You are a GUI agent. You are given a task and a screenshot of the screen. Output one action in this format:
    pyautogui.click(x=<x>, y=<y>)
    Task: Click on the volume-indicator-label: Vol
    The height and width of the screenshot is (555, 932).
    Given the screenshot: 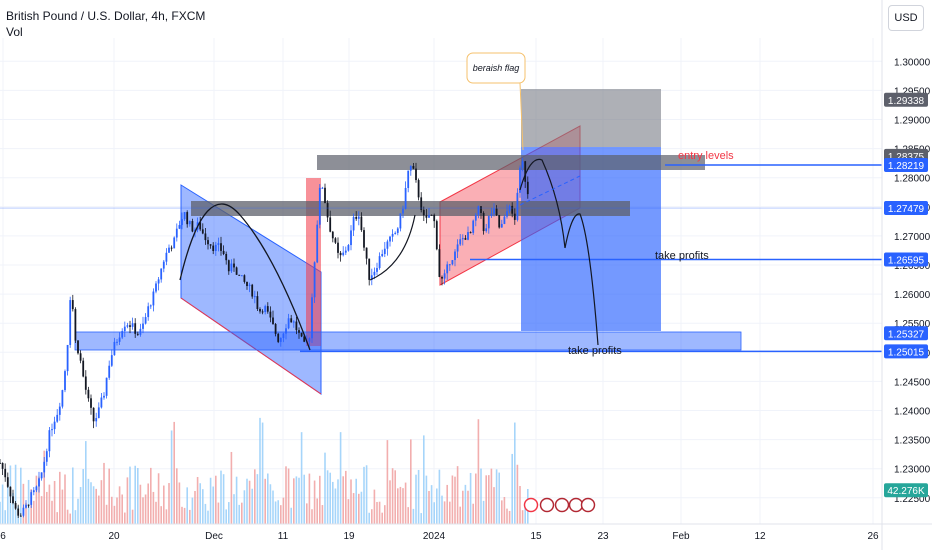 What is the action you would take?
    pyautogui.click(x=14, y=32)
    